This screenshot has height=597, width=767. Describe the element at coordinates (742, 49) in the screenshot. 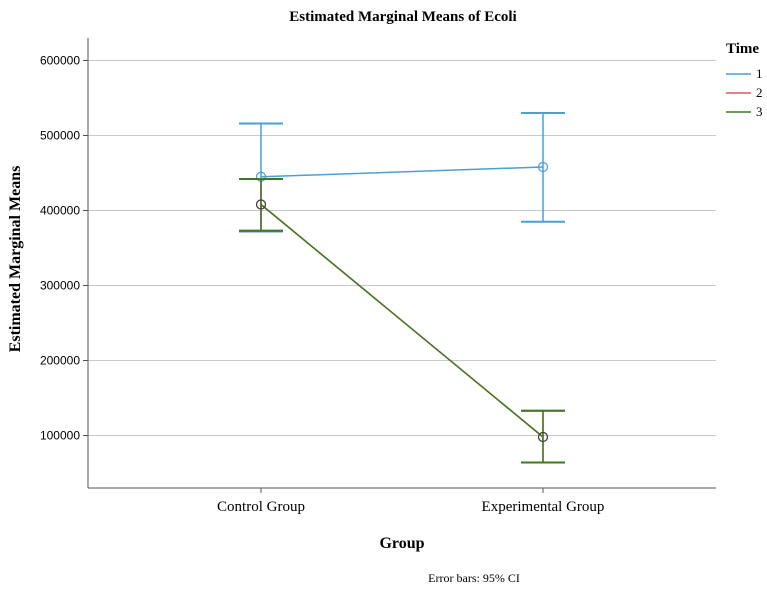

I see `legend-title: Time` at that location.